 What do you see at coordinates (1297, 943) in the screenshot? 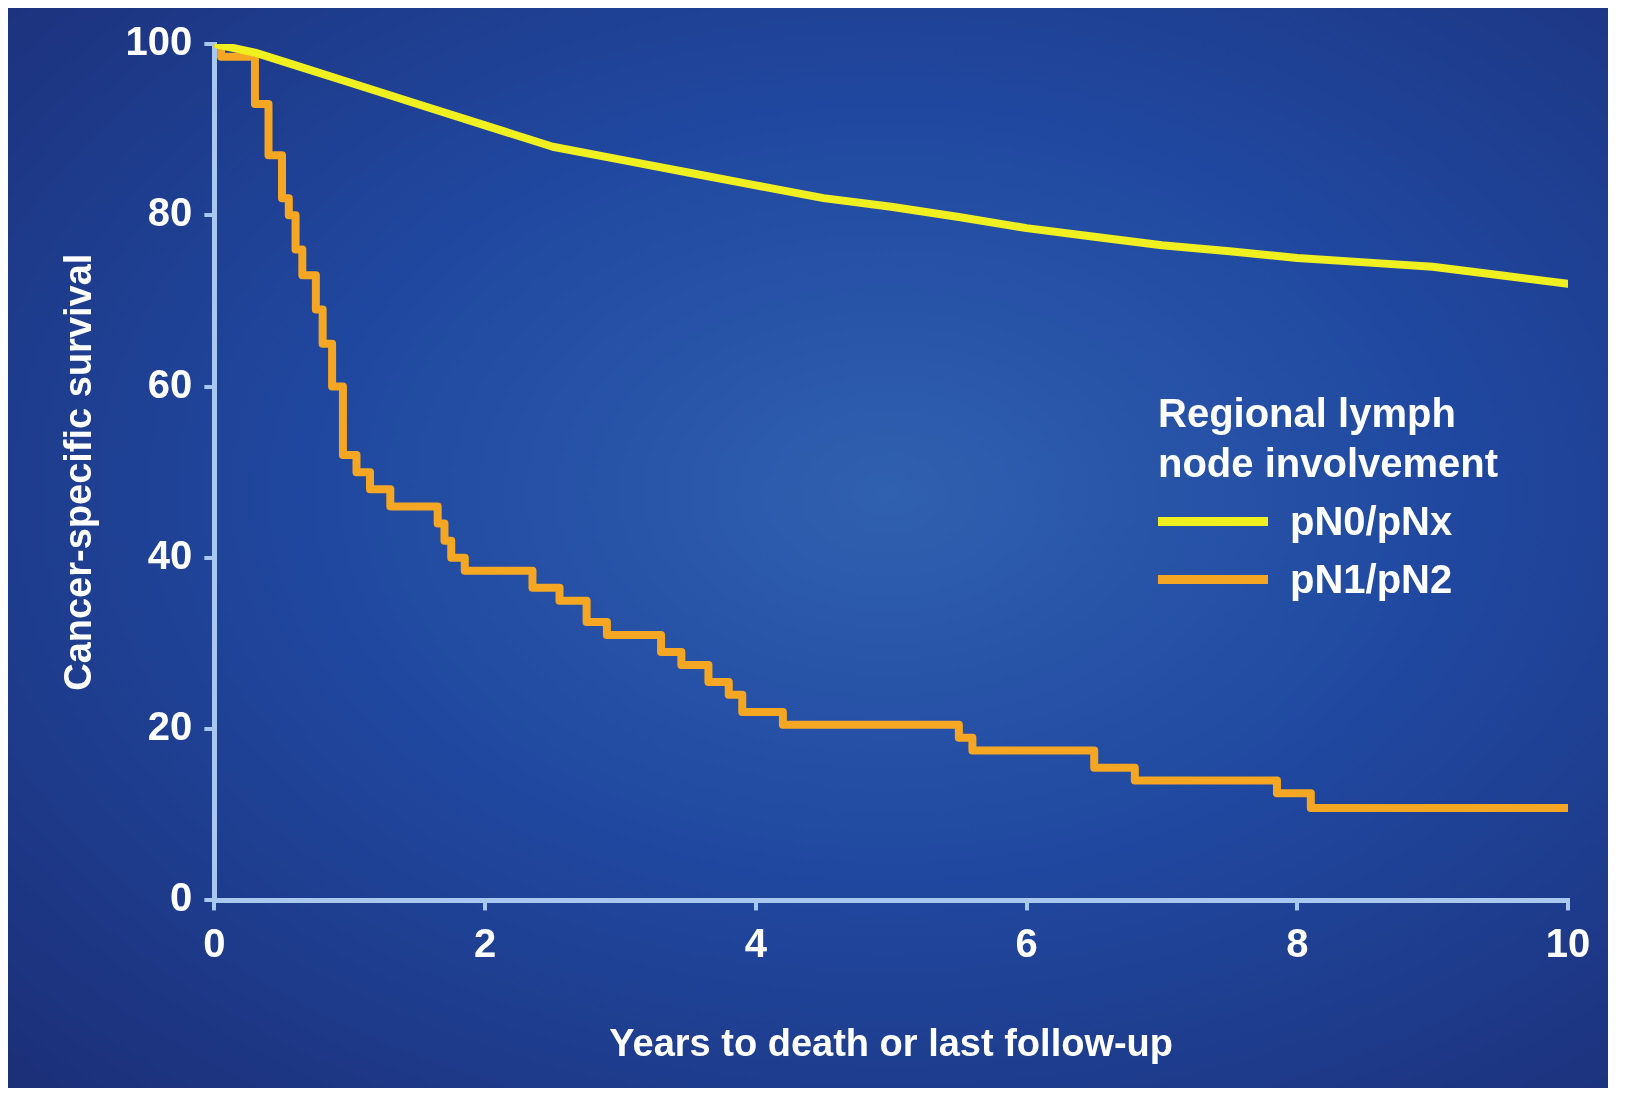
I see `x-tick-label: 8` at bounding box center [1297, 943].